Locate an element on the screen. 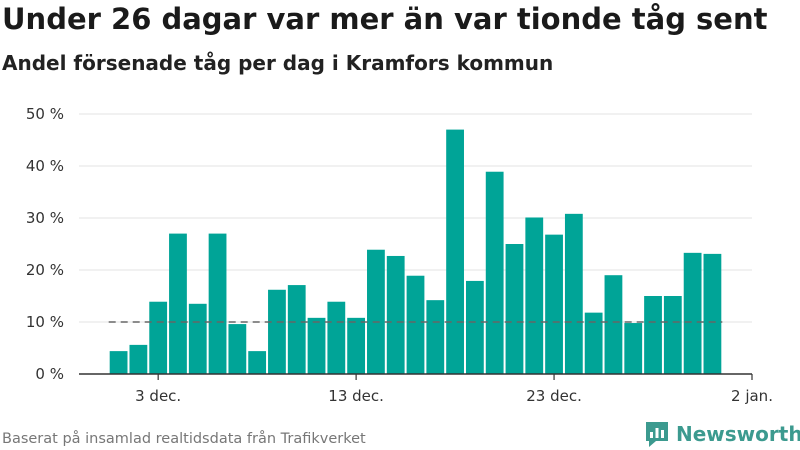 The image size is (800, 450). chart-speech-bubble-icon is located at coordinates (657, 434).